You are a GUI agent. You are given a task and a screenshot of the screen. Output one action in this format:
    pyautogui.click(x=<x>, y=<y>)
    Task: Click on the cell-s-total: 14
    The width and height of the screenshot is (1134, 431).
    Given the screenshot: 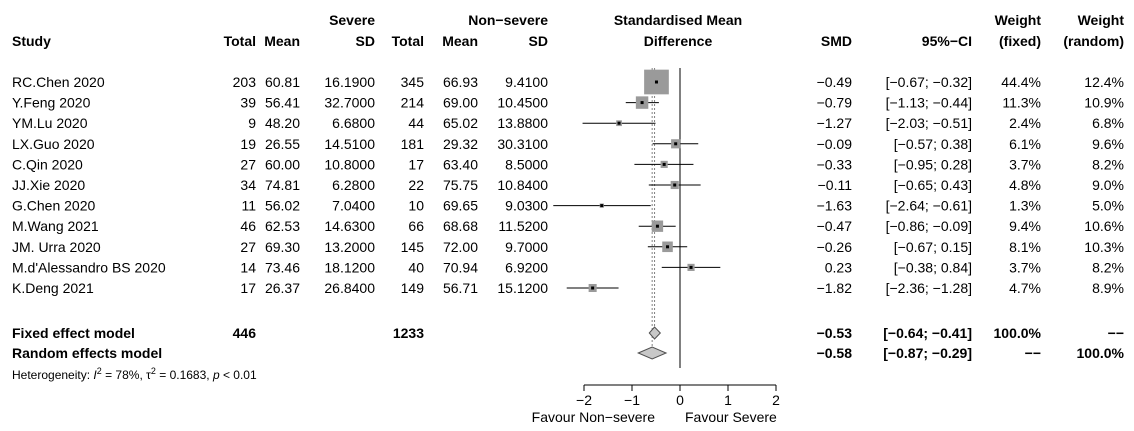 What is the action you would take?
    pyautogui.click(x=248, y=267)
    